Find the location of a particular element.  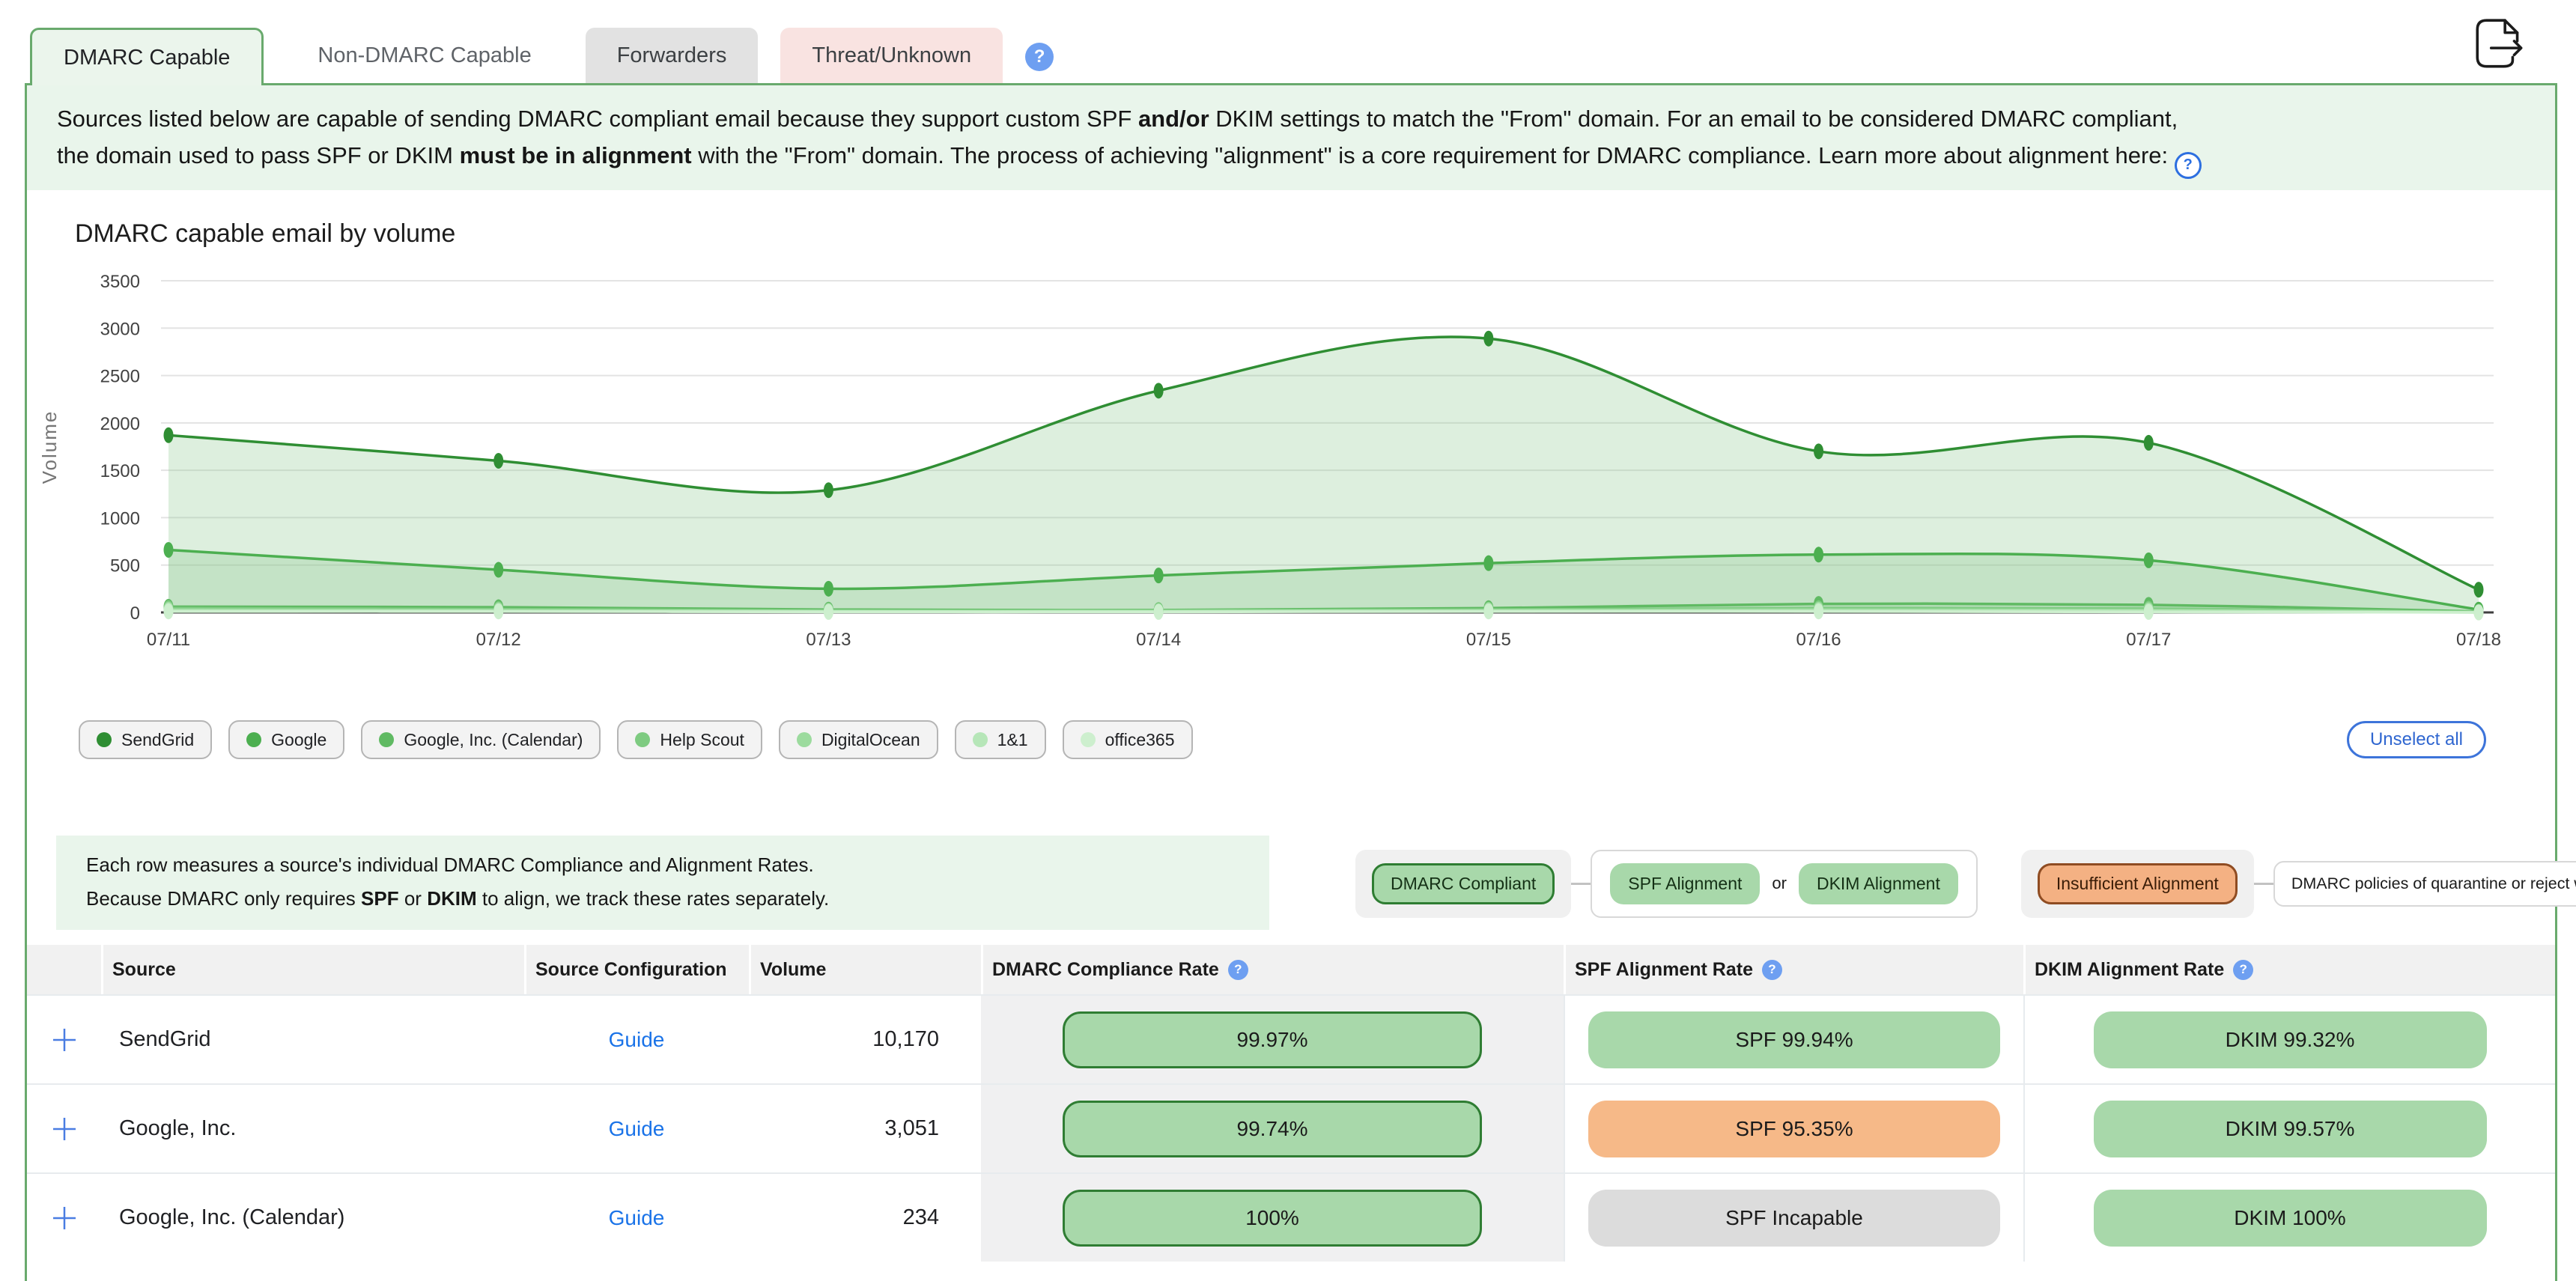

source-name: Google, Inc. is located at coordinates (178, 1128).